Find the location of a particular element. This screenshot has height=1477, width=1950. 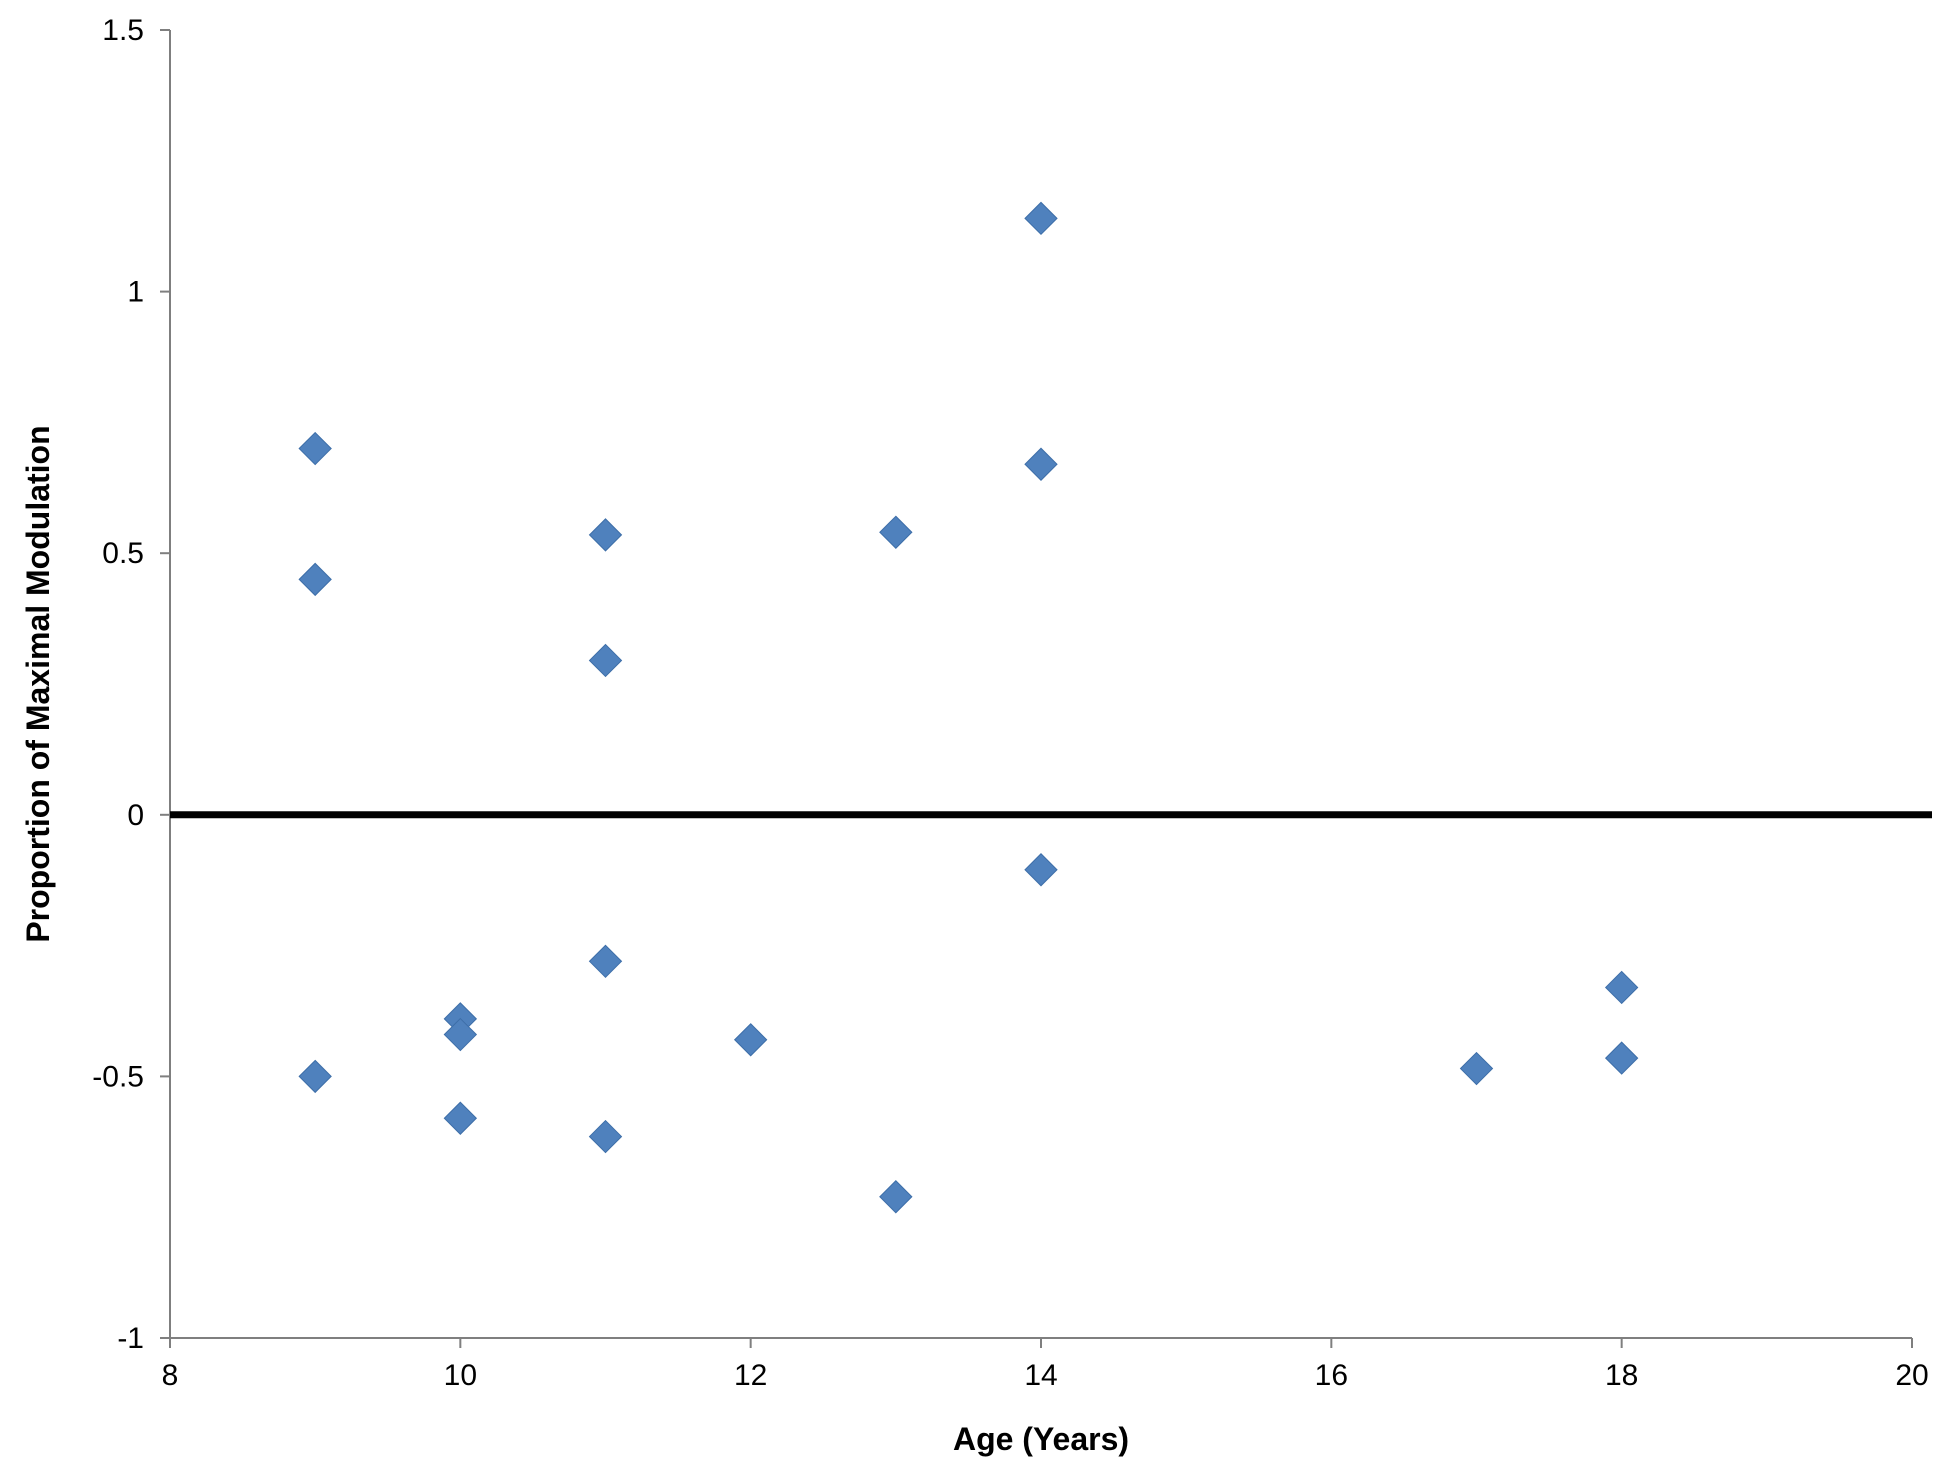

y-tick-label: 0 is located at coordinates (135, 815).